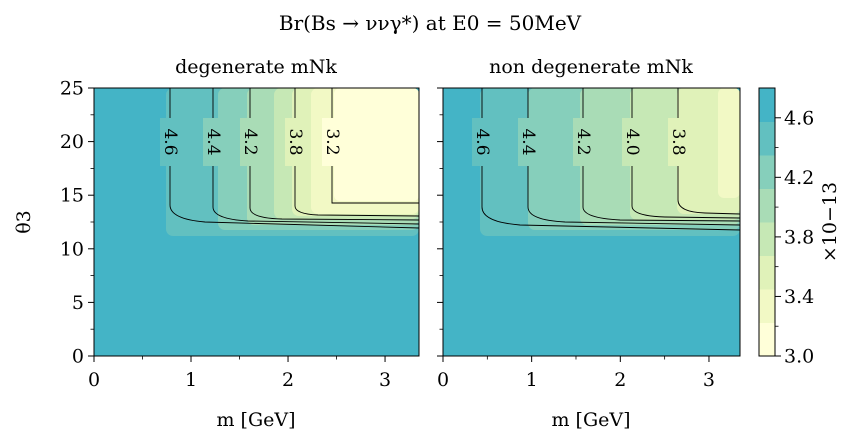  Describe the element at coordinates (256, 67) in the screenshot. I see `left-panel-subtitle: degenerate mNk` at that location.